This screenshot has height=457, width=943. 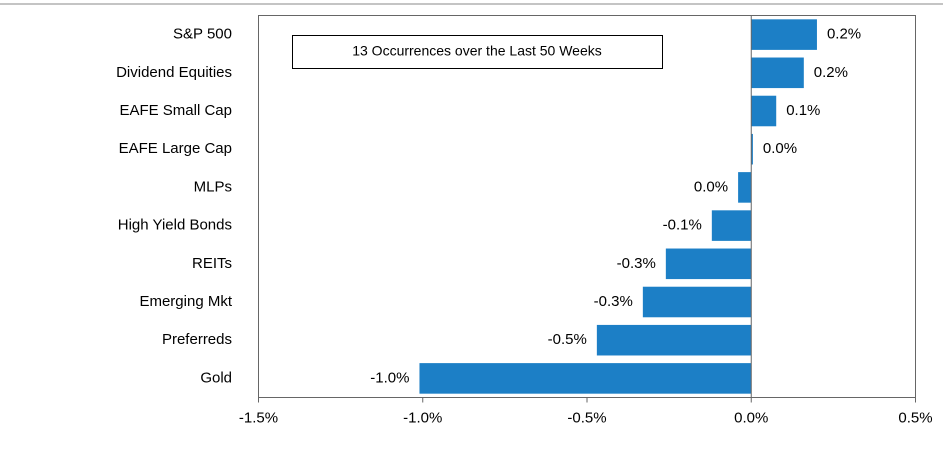 What do you see at coordinates (751, 417) in the screenshot?
I see `x-tick-label: 0.0%` at bounding box center [751, 417].